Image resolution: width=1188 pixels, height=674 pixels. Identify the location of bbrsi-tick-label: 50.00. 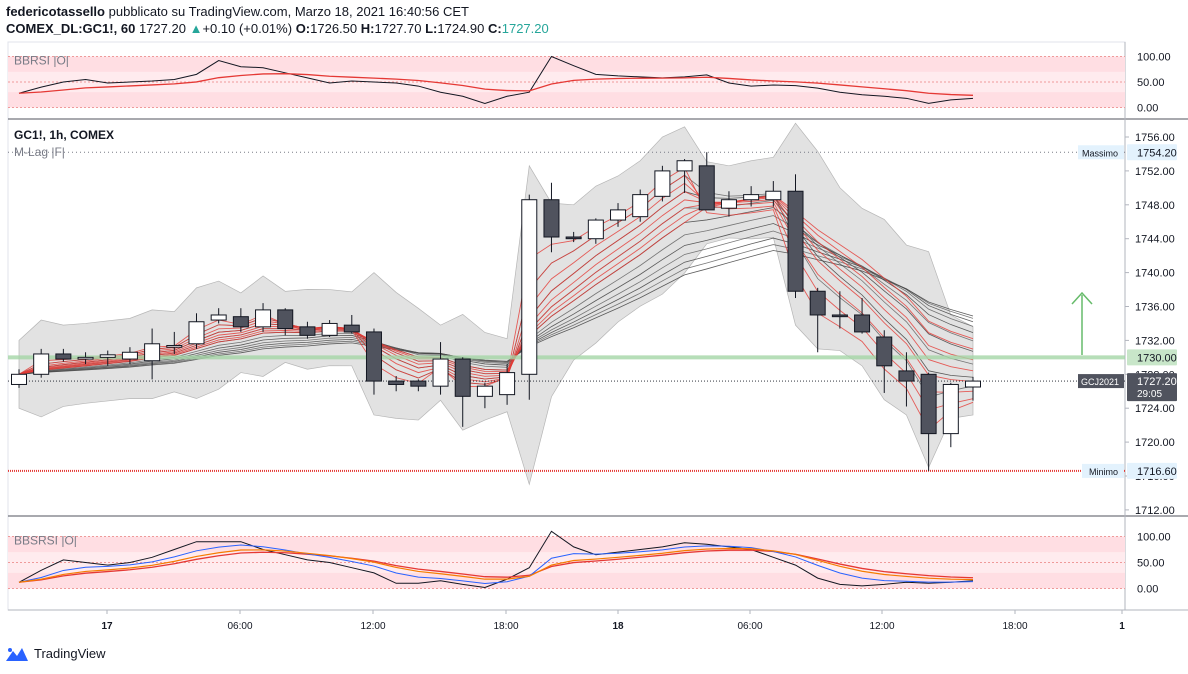
(1151, 83).